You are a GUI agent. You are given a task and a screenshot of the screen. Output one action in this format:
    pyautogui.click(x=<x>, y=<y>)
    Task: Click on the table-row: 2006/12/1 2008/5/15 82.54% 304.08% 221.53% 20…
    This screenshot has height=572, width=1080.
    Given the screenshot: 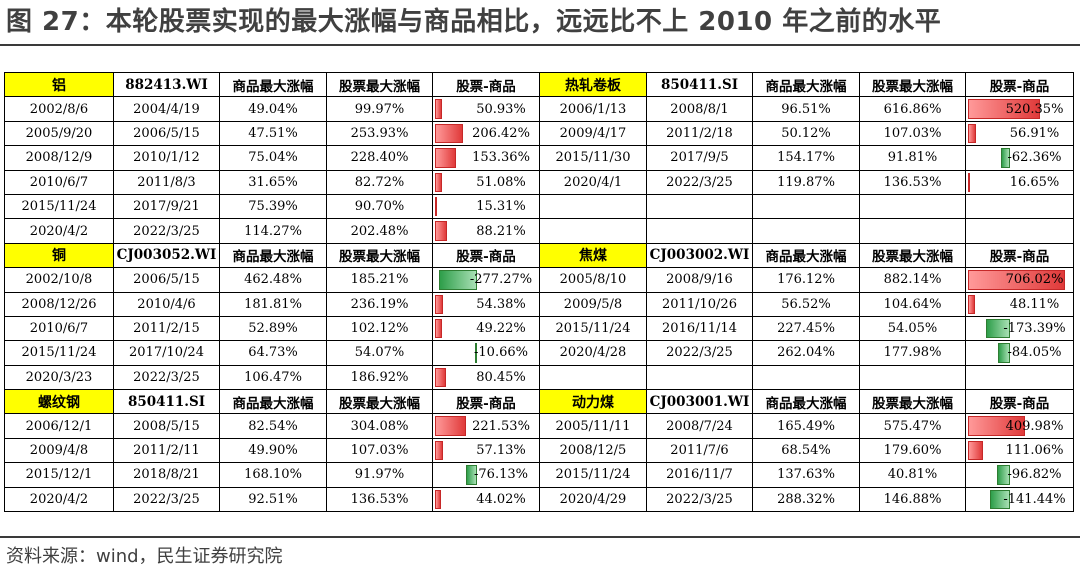 What is the action you would take?
    pyautogui.click(x=539, y=426)
    